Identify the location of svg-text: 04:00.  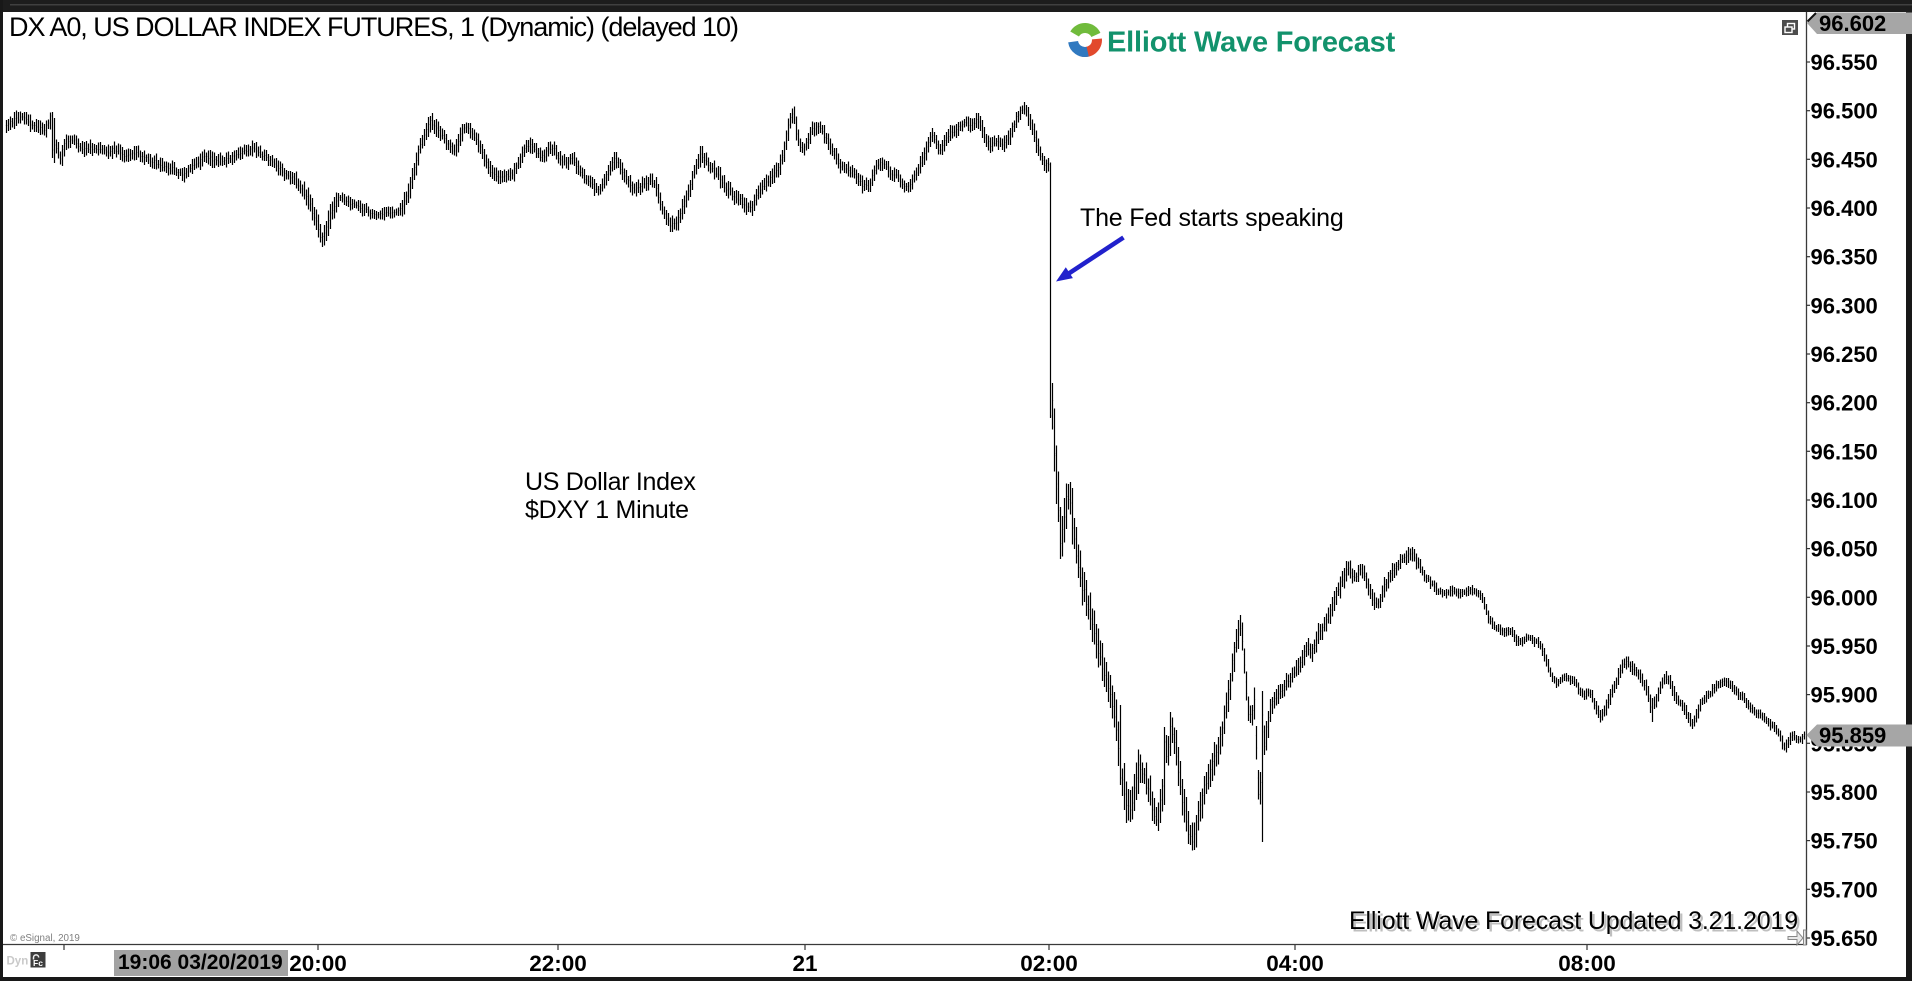
(1295, 963).